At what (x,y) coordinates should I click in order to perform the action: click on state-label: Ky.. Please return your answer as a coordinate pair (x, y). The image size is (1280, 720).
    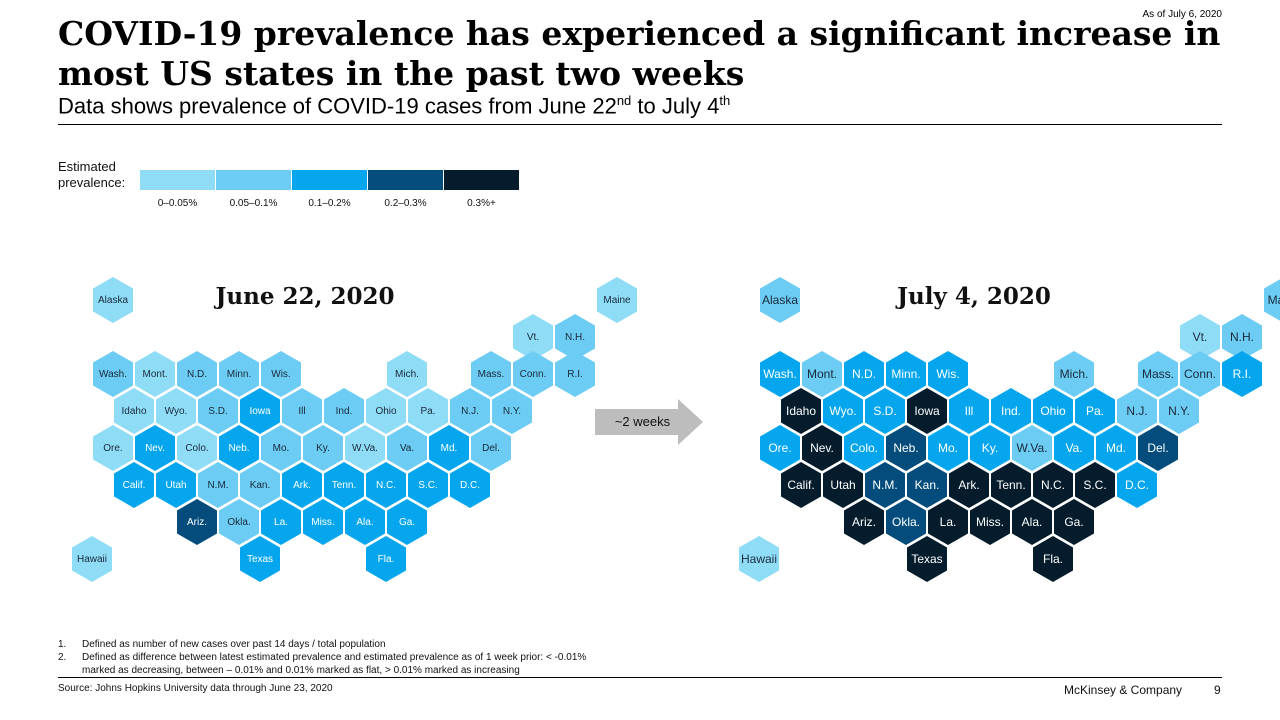
    Looking at the image, I should click on (990, 447).